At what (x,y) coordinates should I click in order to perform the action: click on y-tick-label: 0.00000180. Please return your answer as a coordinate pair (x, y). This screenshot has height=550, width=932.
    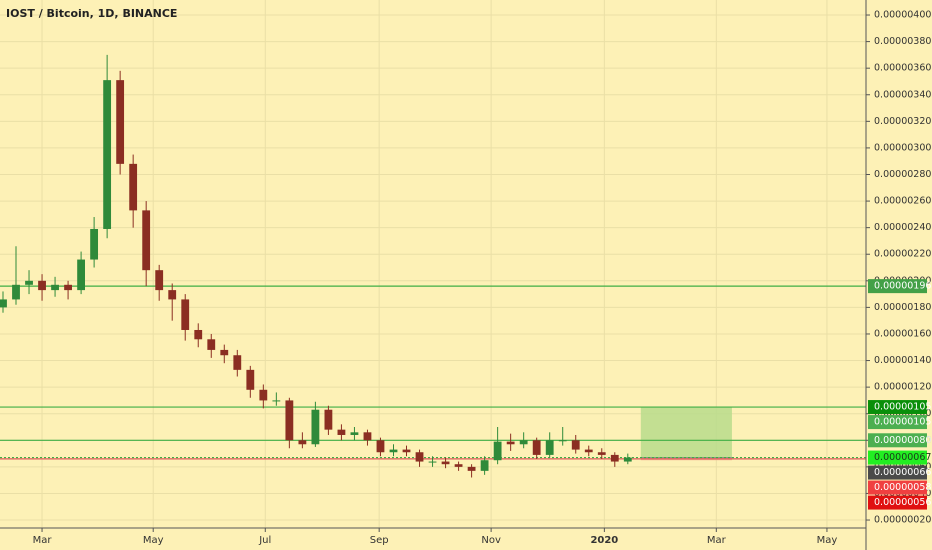
    Looking at the image, I should click on (902, 307).